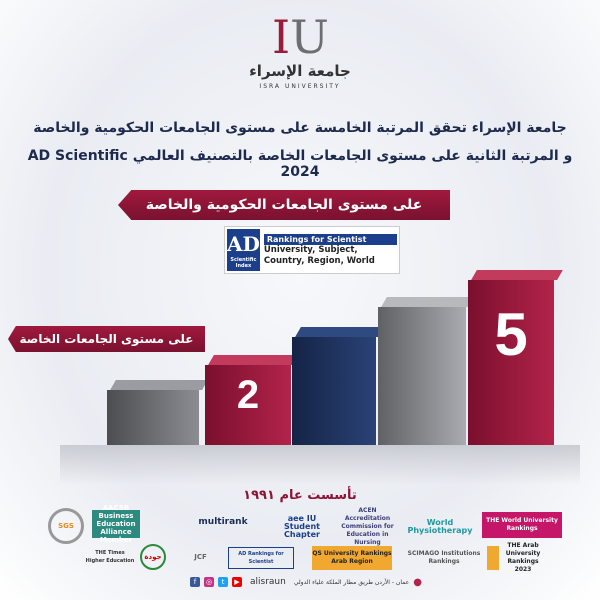 Image resolution: width=600 pixels, height=600 pixels. I want to click on social-handle: alisraun, so click(268, 582).